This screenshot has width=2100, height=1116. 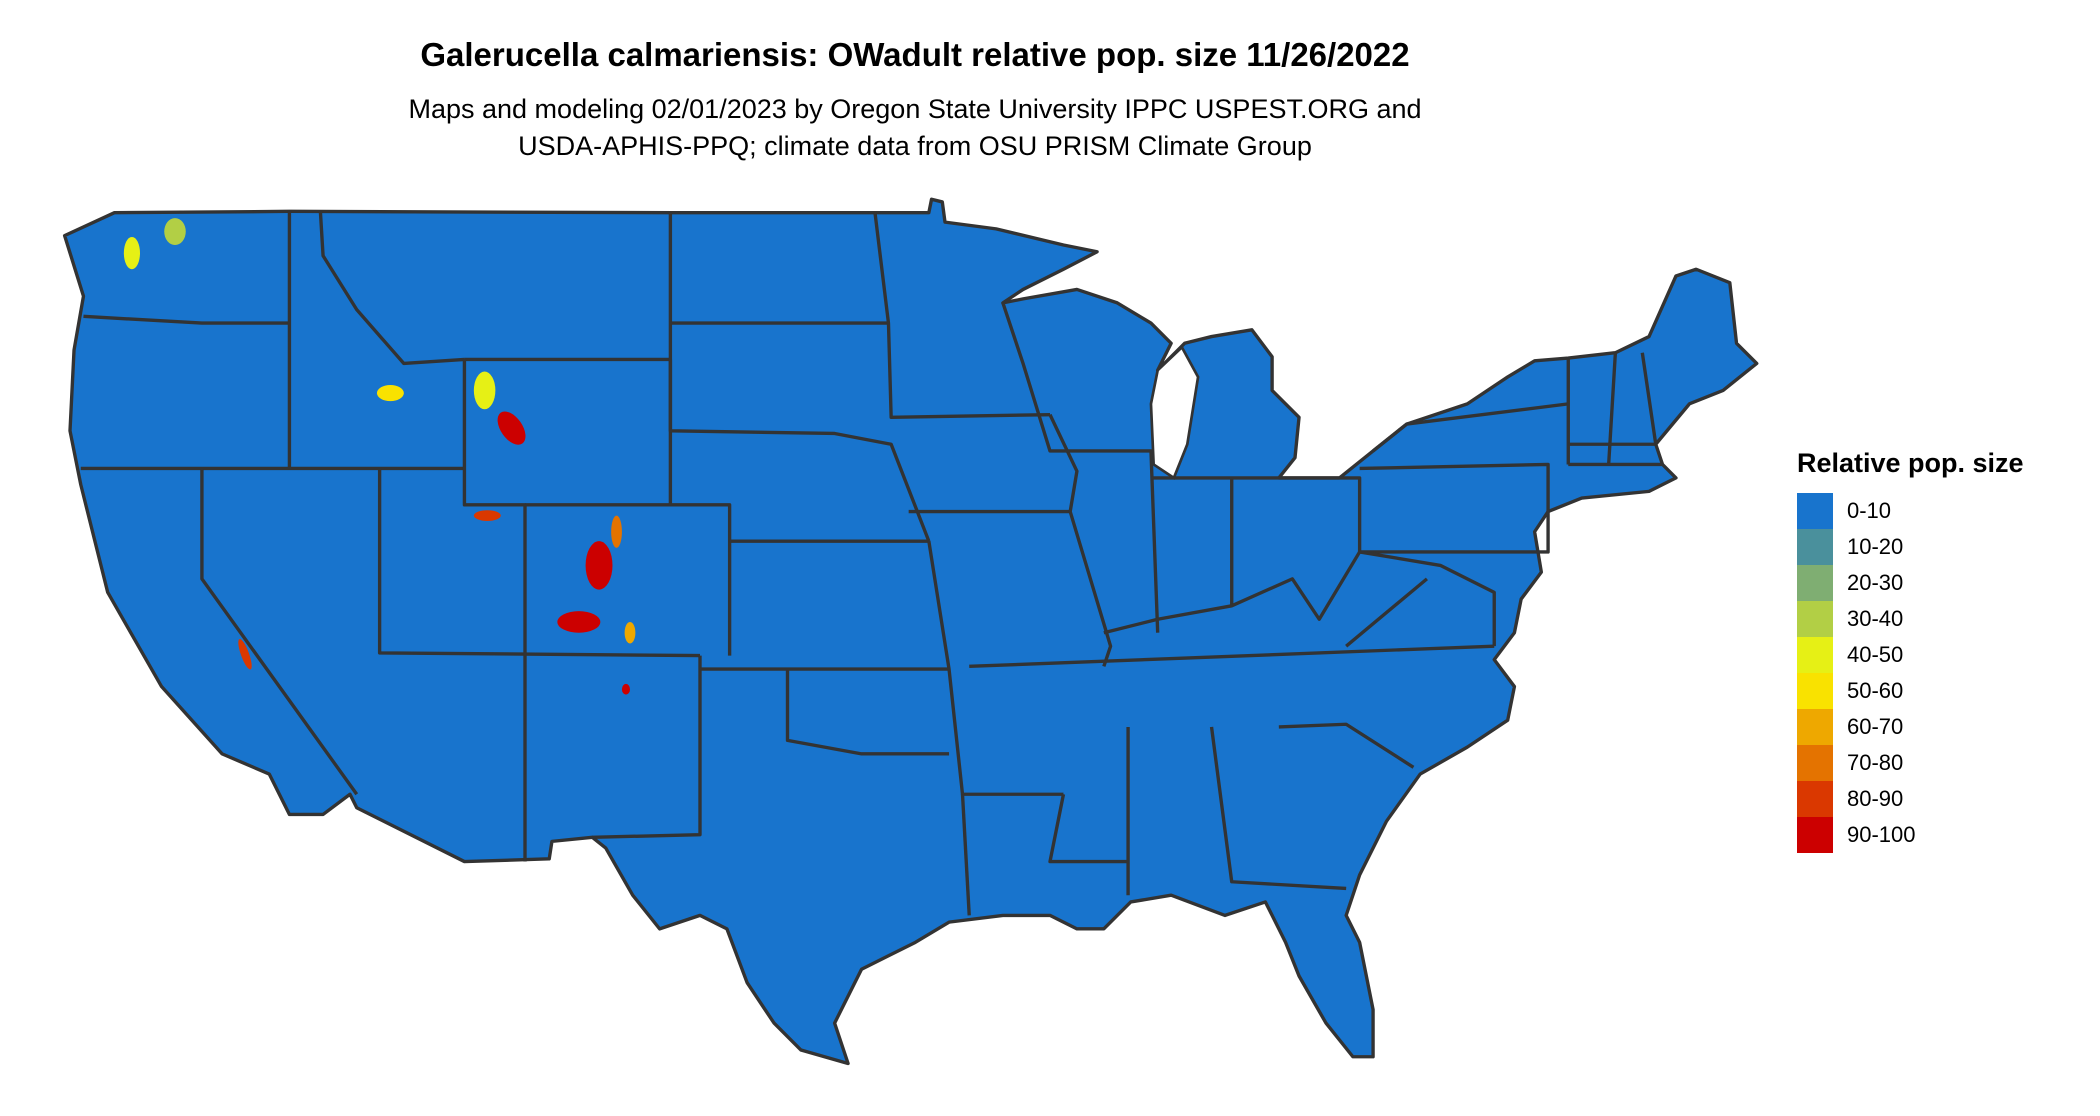 What do you see at coordinates (1875, 798) in the screenshot?
I see `legend-label: 80-90` at bounding box center [1875, 798].